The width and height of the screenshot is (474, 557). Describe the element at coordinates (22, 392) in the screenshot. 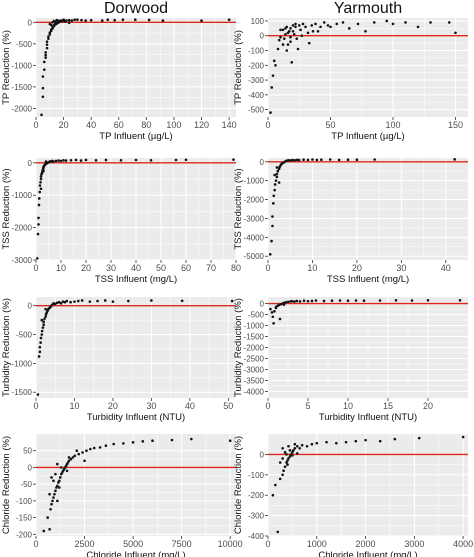

I see `y-tick-label: -1500` at that location.